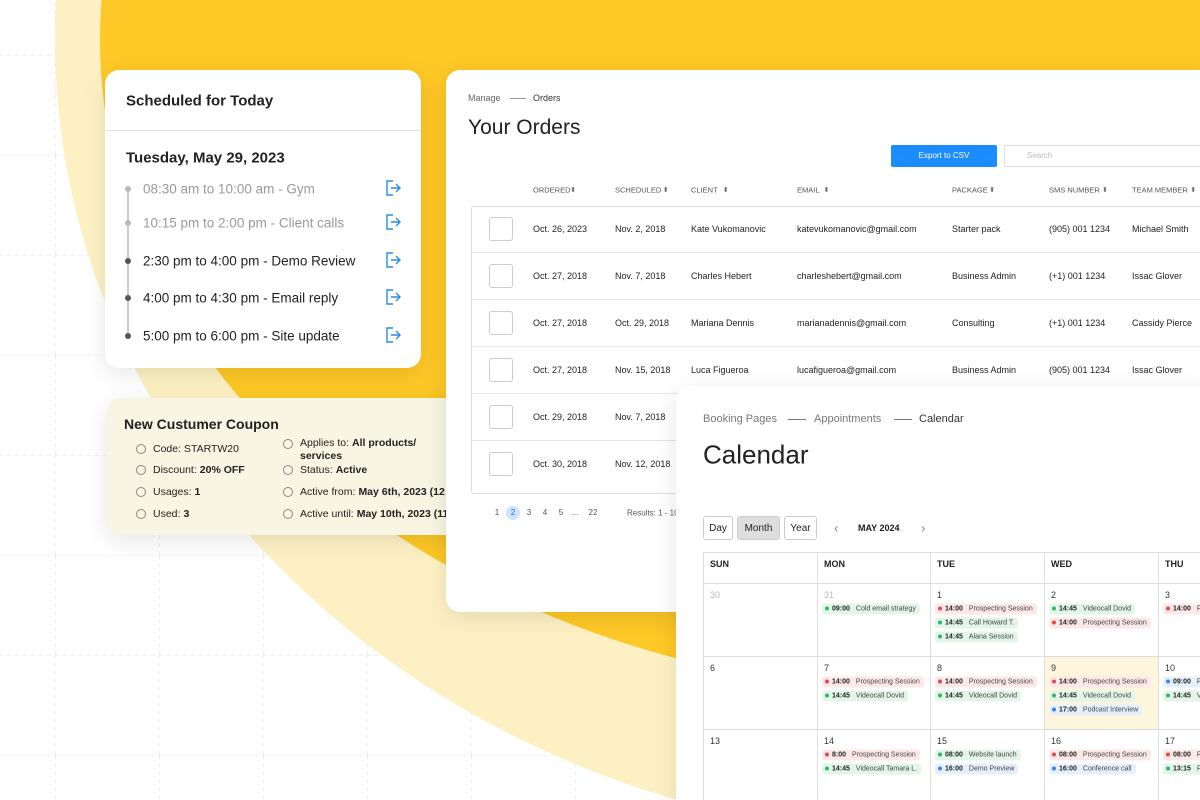  I want to click on table-cell: (905) 001 1234, so click(1080, 370).